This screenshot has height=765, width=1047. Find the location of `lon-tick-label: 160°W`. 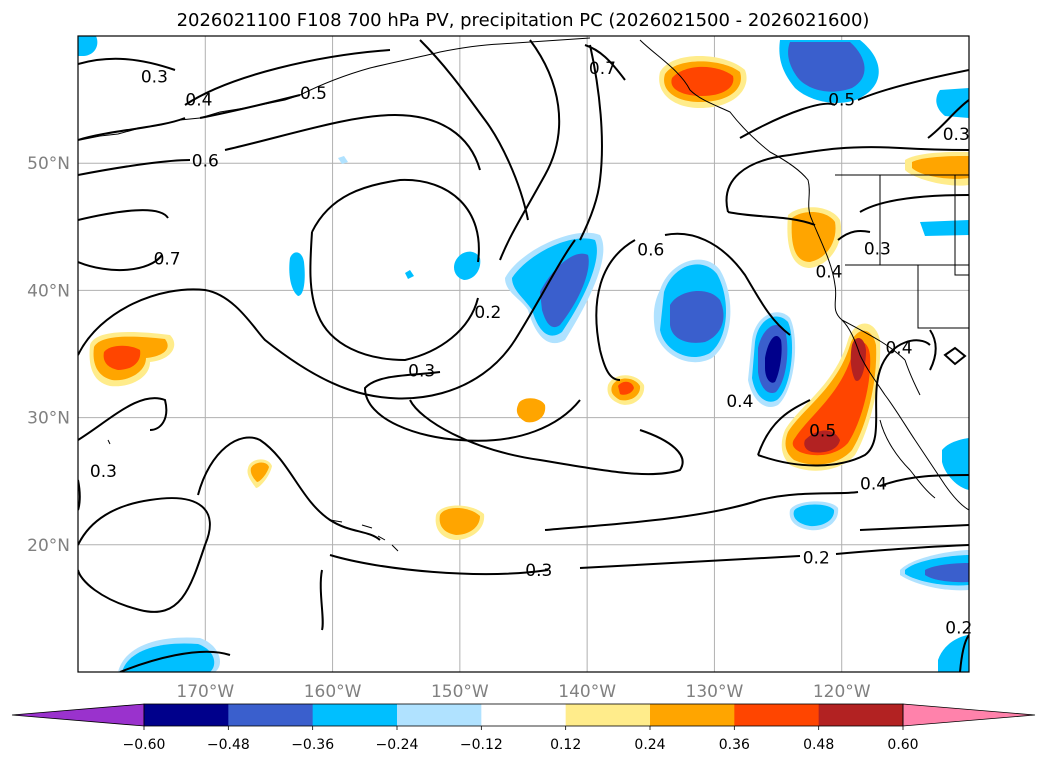

lon-tick-label: 160°W is located at coordinates (333, 692).